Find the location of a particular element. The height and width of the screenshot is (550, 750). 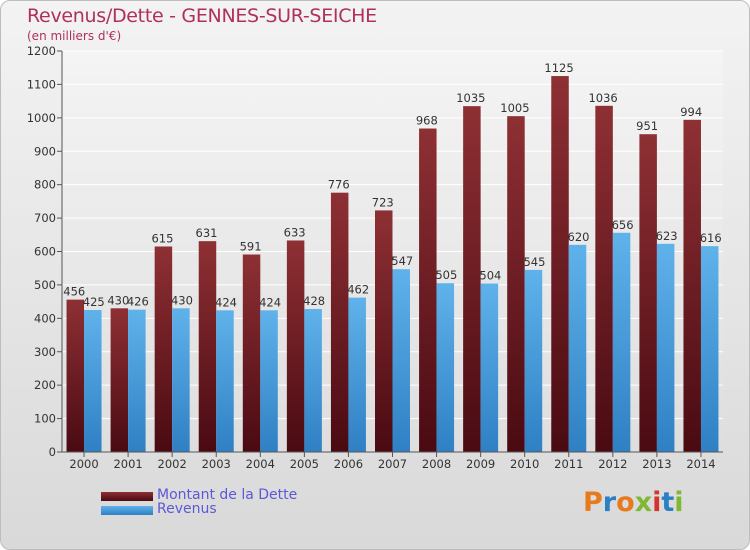

x-tick-label: 2002 is located at coordinates (172, 464).